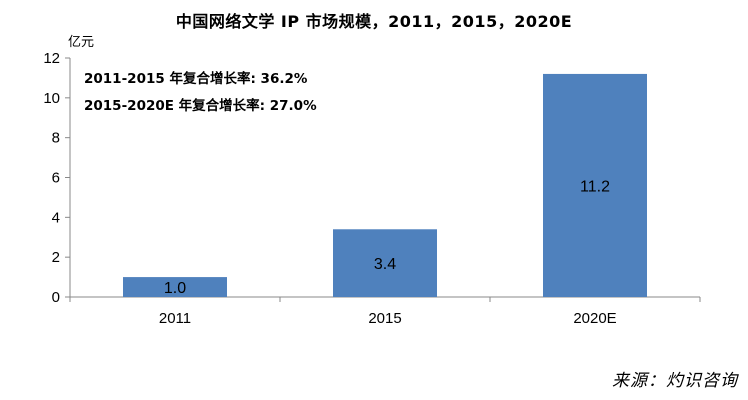 This screenshot has width=748, height=400. I want to click on y-tick-label: 10, so click(51, 98).